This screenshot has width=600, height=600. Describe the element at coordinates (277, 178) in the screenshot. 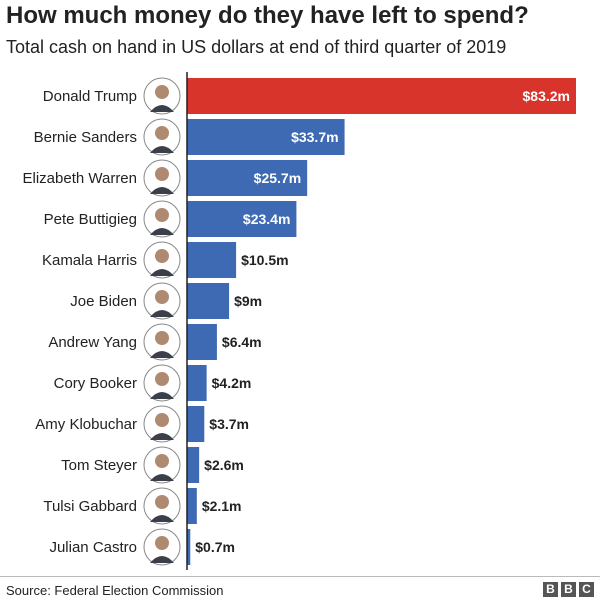

I see `value-label: $25.7m` at that location.